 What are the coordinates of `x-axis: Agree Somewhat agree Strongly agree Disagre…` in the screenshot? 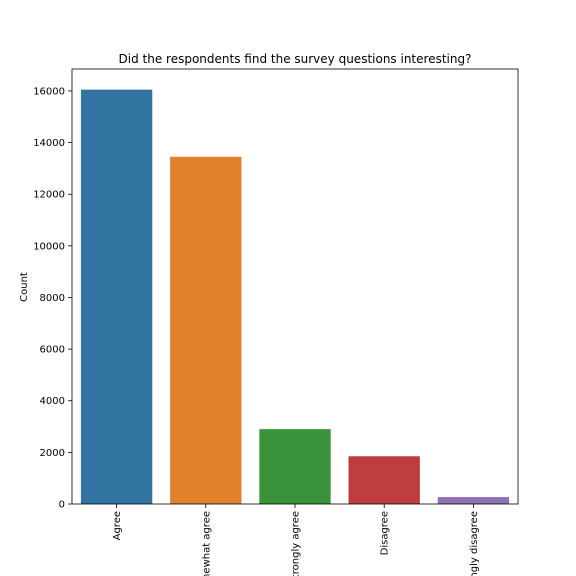 It's located at (296, 540).